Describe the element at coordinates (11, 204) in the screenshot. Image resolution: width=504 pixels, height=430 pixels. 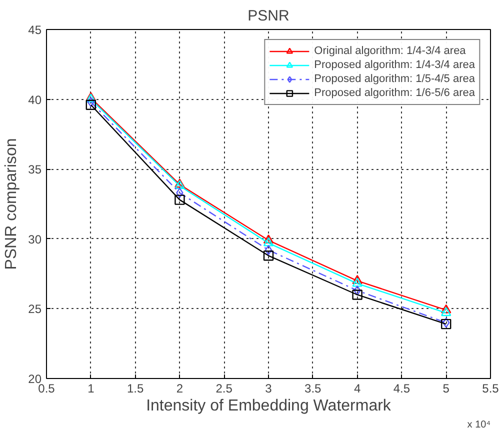
I see `y-axis-title: PSNR comparison` at that location.